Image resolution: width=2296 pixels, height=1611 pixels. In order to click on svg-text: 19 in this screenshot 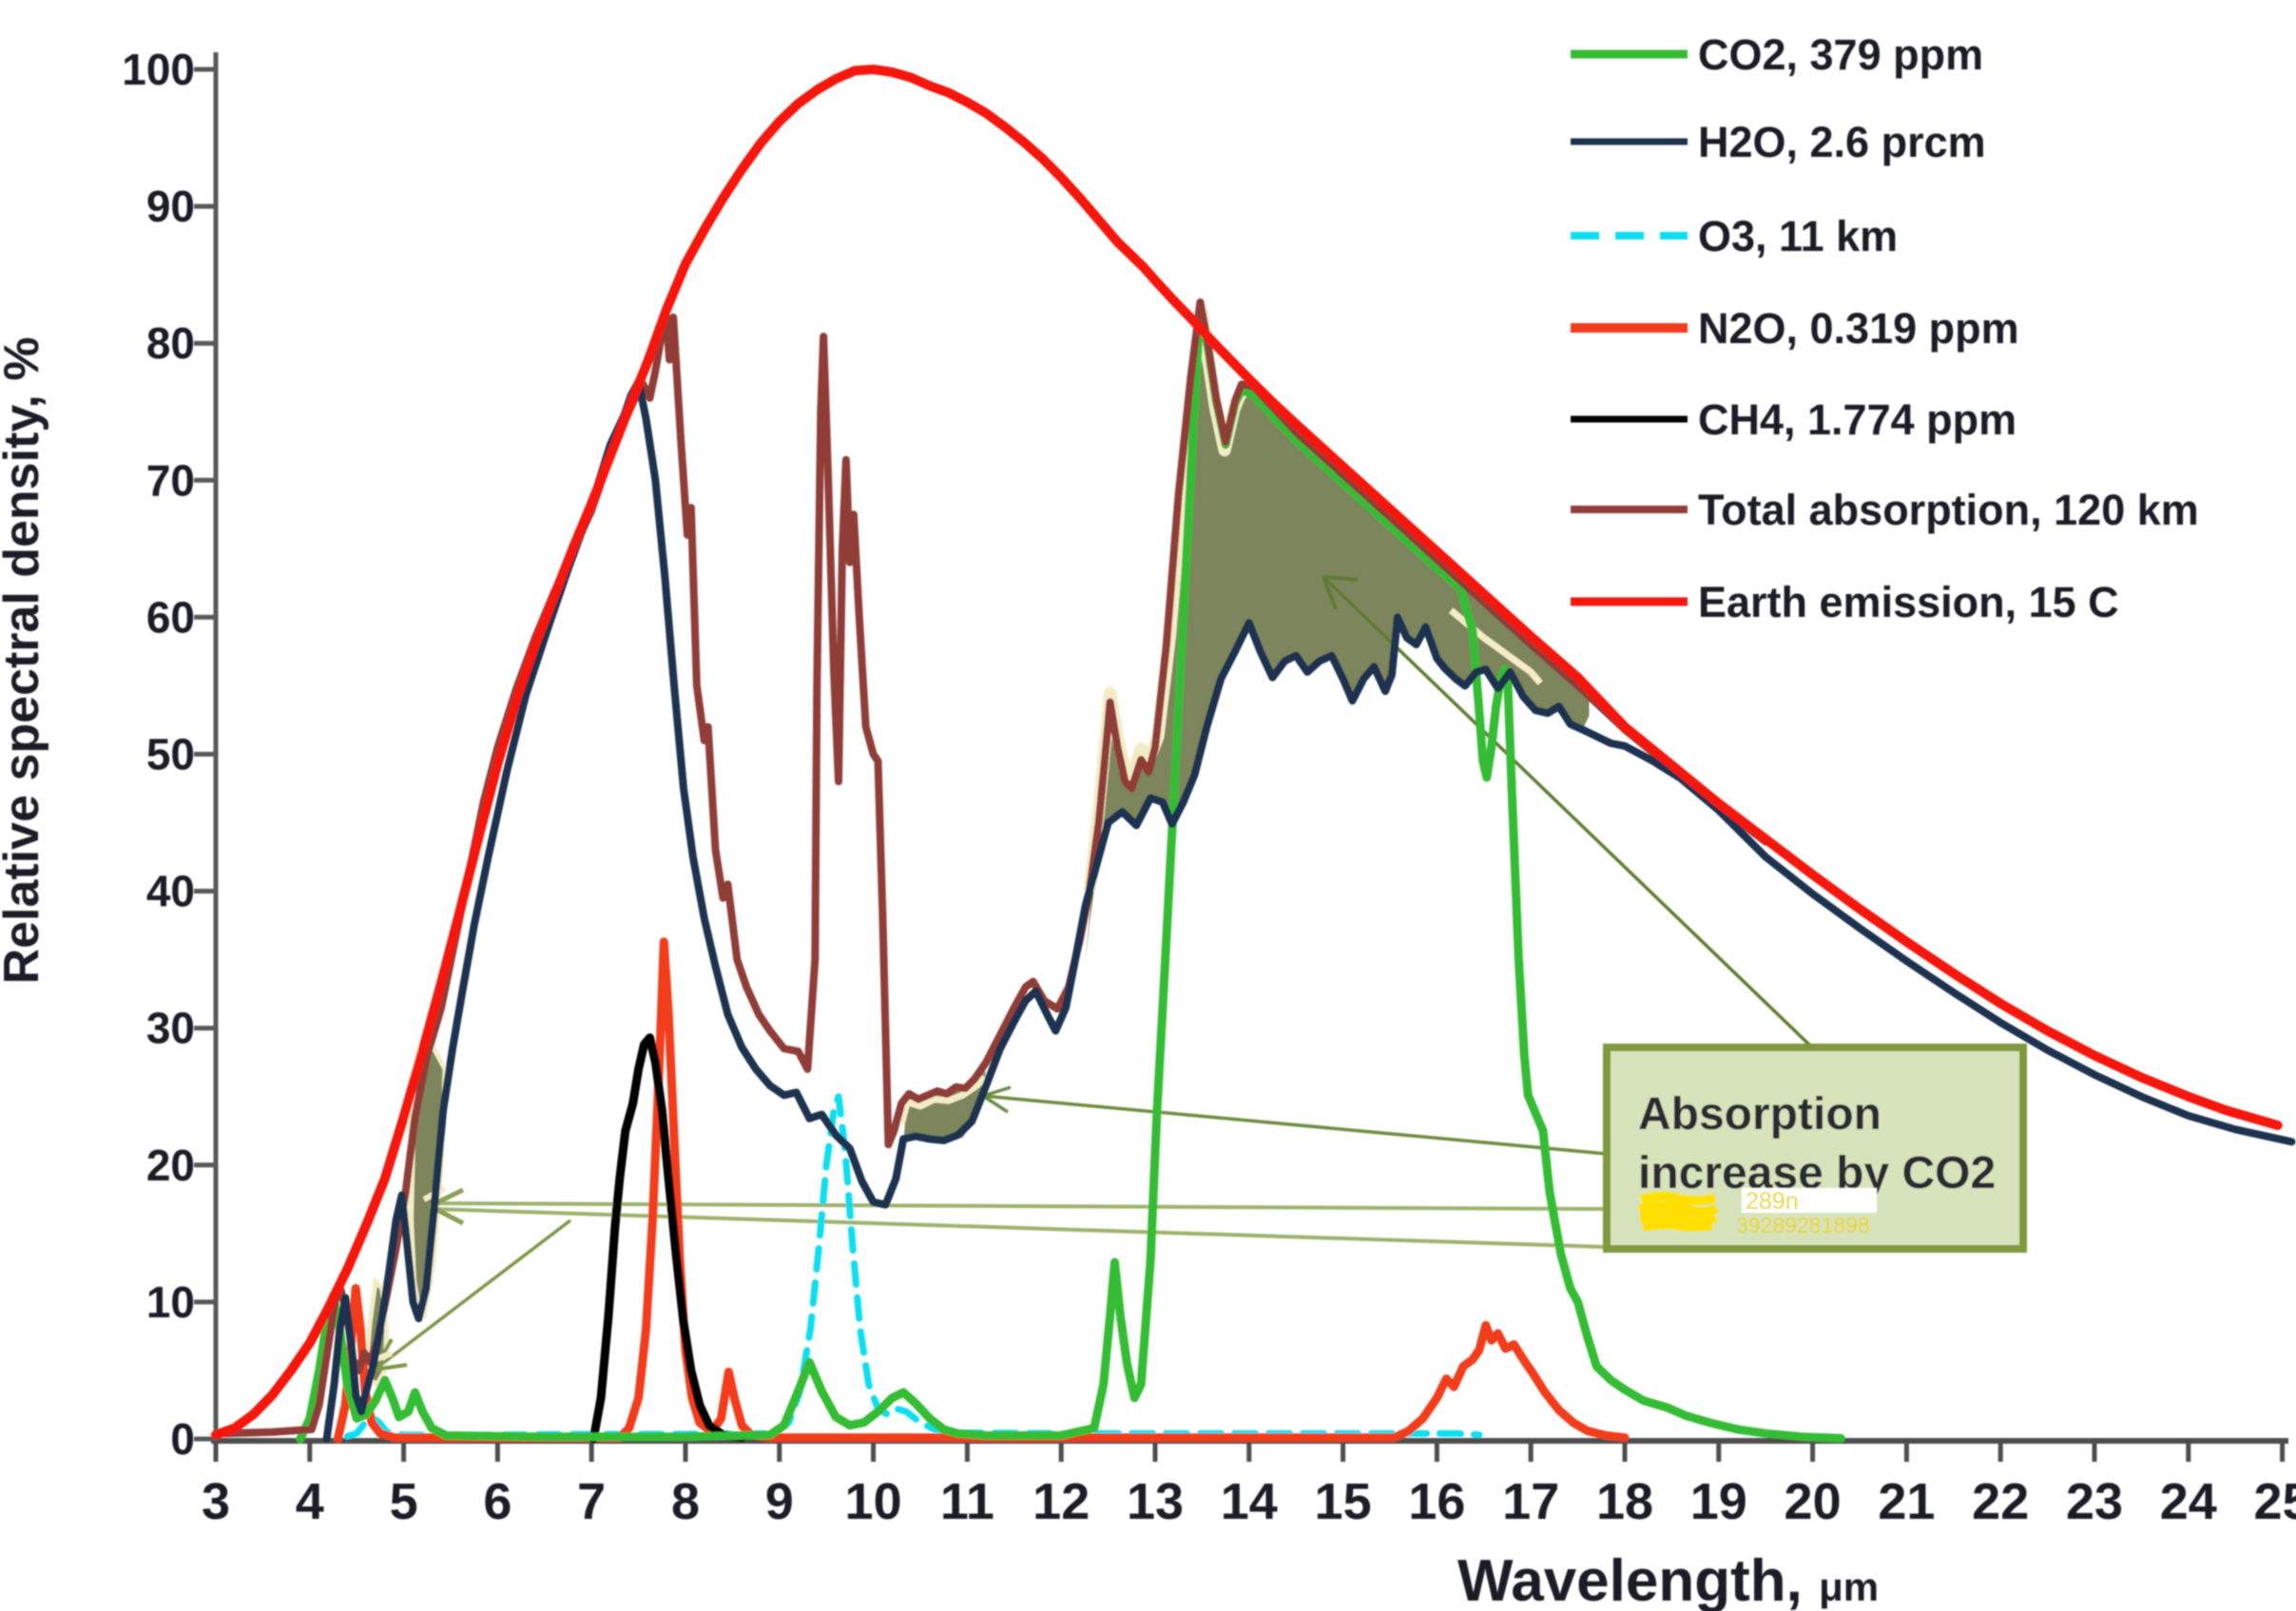, I will do `click(1718, 1501)`.